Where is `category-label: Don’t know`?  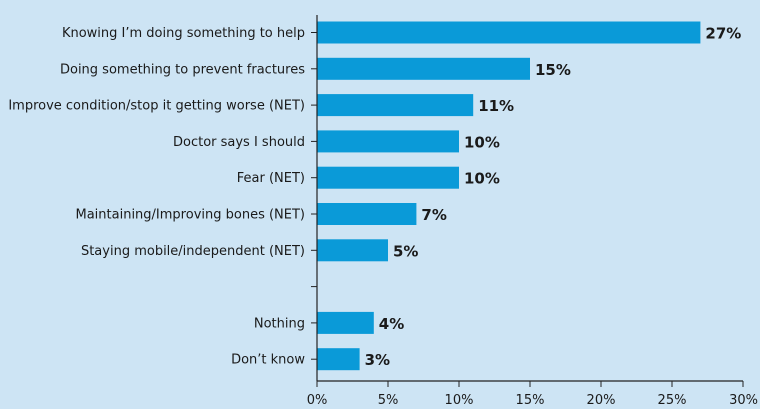 category-label: Don’t know is located at coordinates (268, 360).